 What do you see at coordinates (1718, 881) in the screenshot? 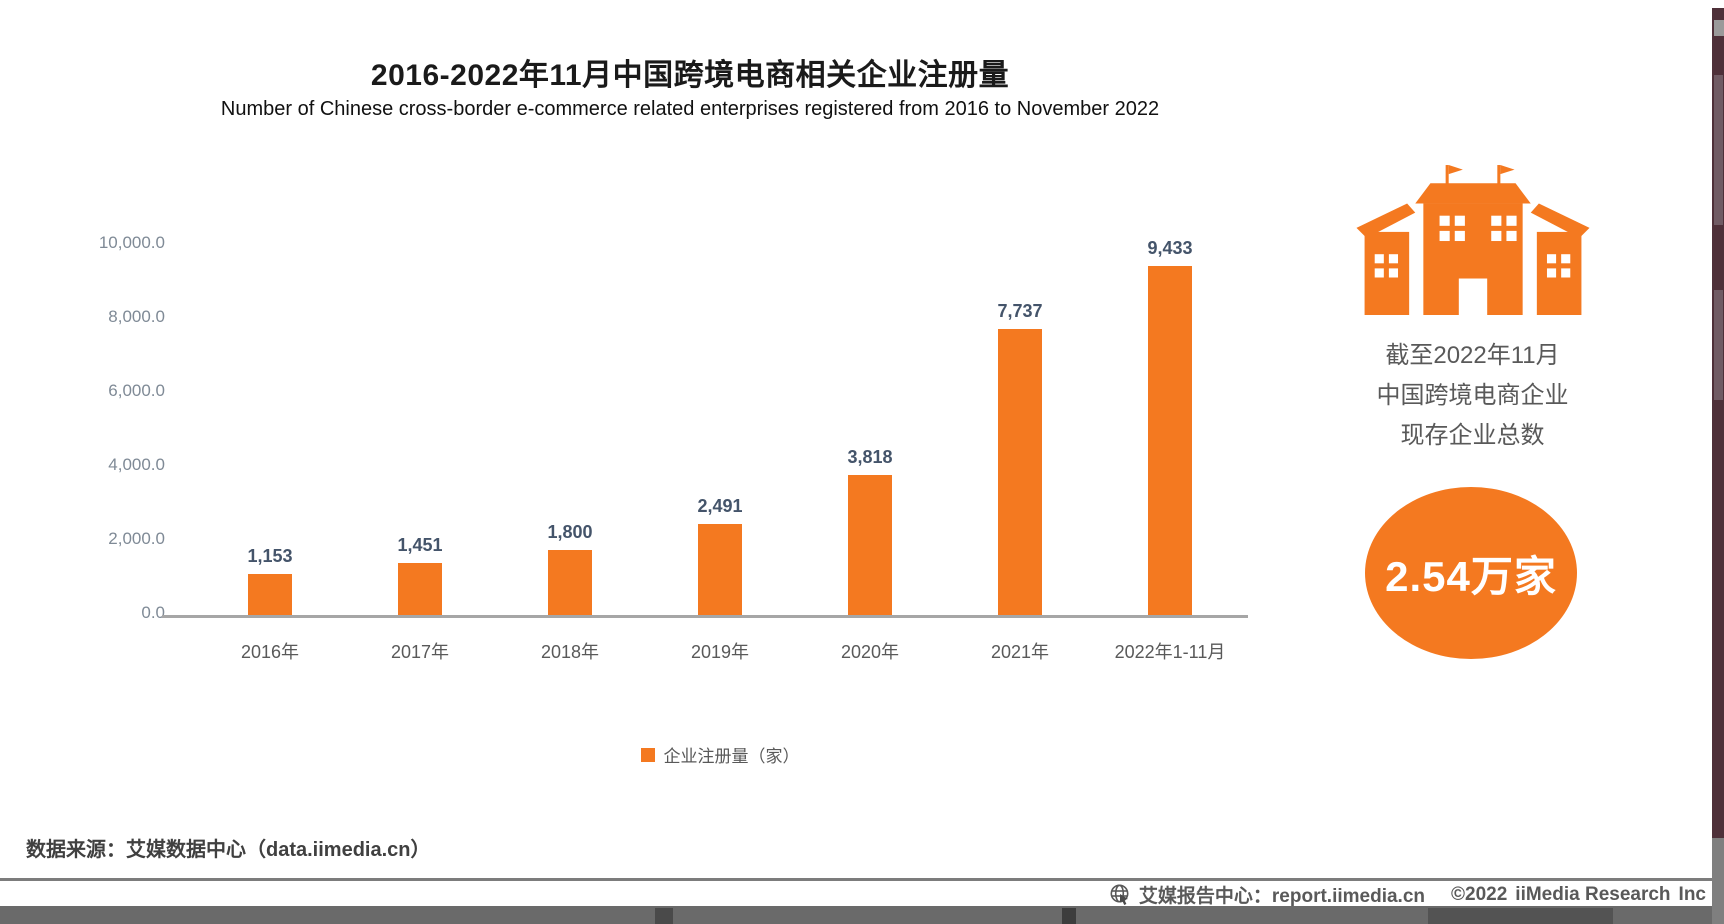
I see `right-edge-bottom` at bounding box center [1718, 881].